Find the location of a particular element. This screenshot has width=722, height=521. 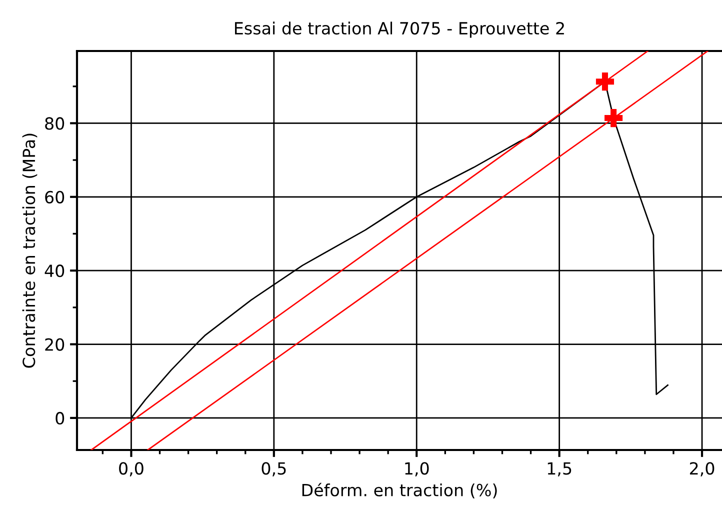

y-tick-label: 20 is located at coordinates (54, 344).